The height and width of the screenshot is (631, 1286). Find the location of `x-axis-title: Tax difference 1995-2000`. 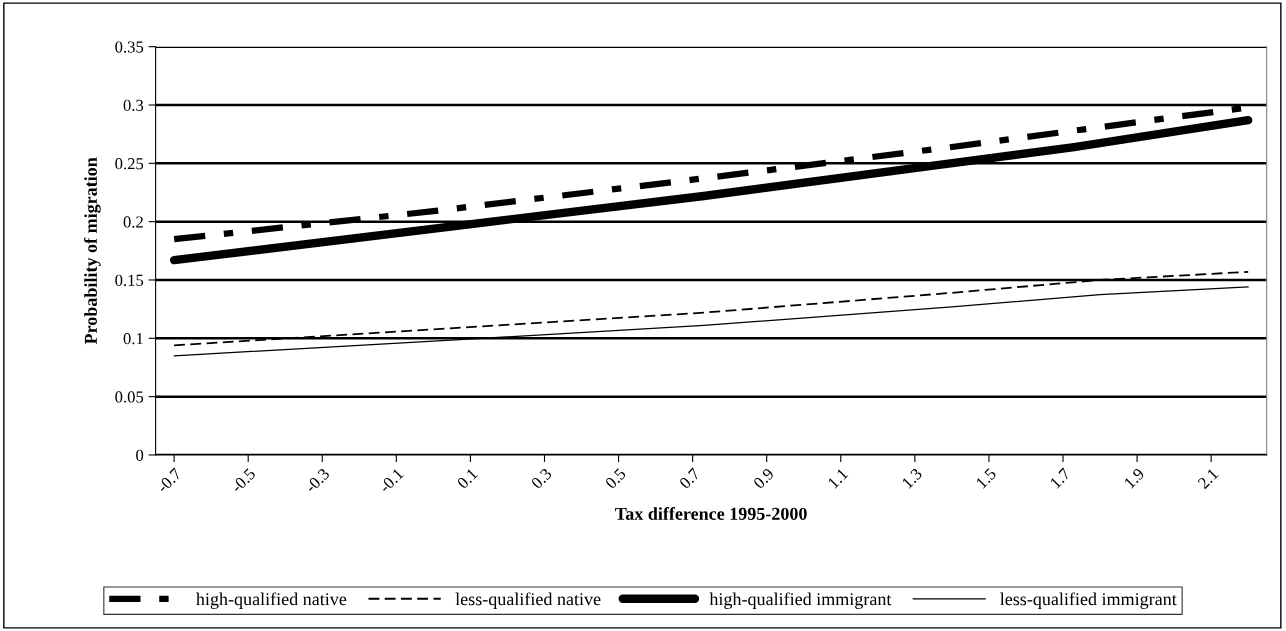

x-axis-title: Tax difference 1995-2000 is located at coordinates (711, 513).